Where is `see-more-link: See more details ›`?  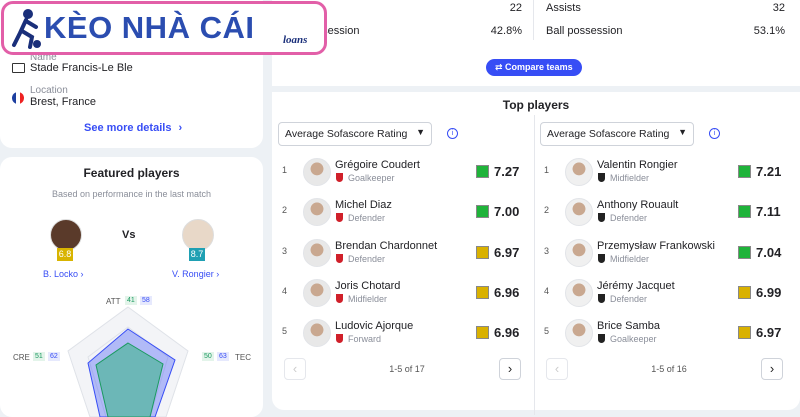
see-more-link: See more details › is located at coordinates (133, 128).